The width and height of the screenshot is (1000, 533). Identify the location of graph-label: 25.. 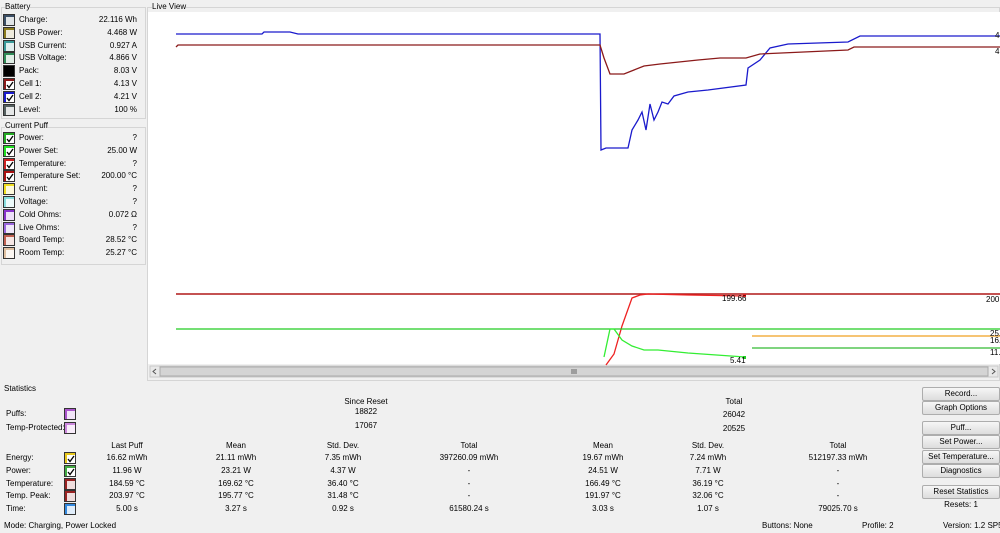
(995, 333).